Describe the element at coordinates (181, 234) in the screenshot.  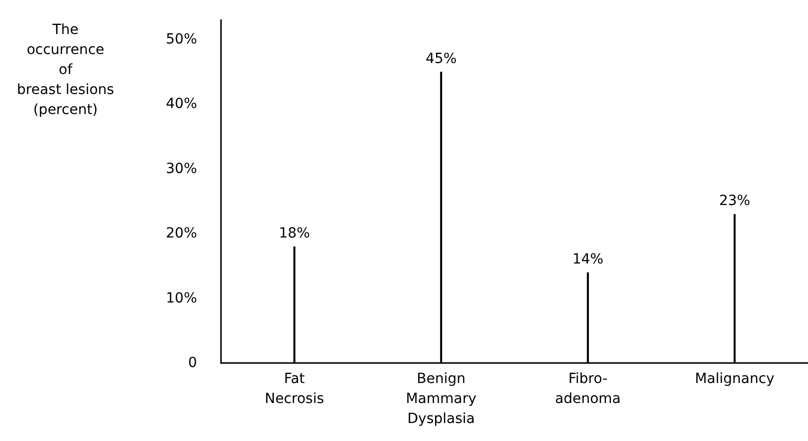
I see `y-tick-label: 20%` at that location.